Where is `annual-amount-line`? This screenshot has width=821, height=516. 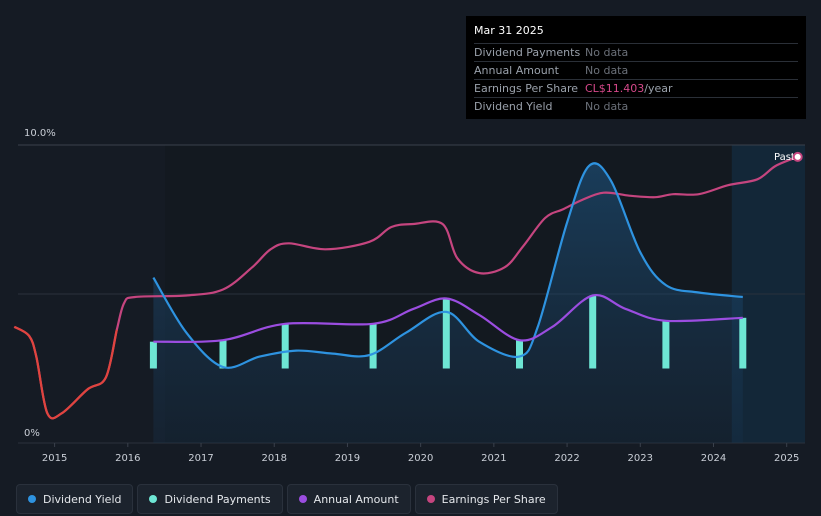 annual-amount-line is located at coordinates (448, 318).